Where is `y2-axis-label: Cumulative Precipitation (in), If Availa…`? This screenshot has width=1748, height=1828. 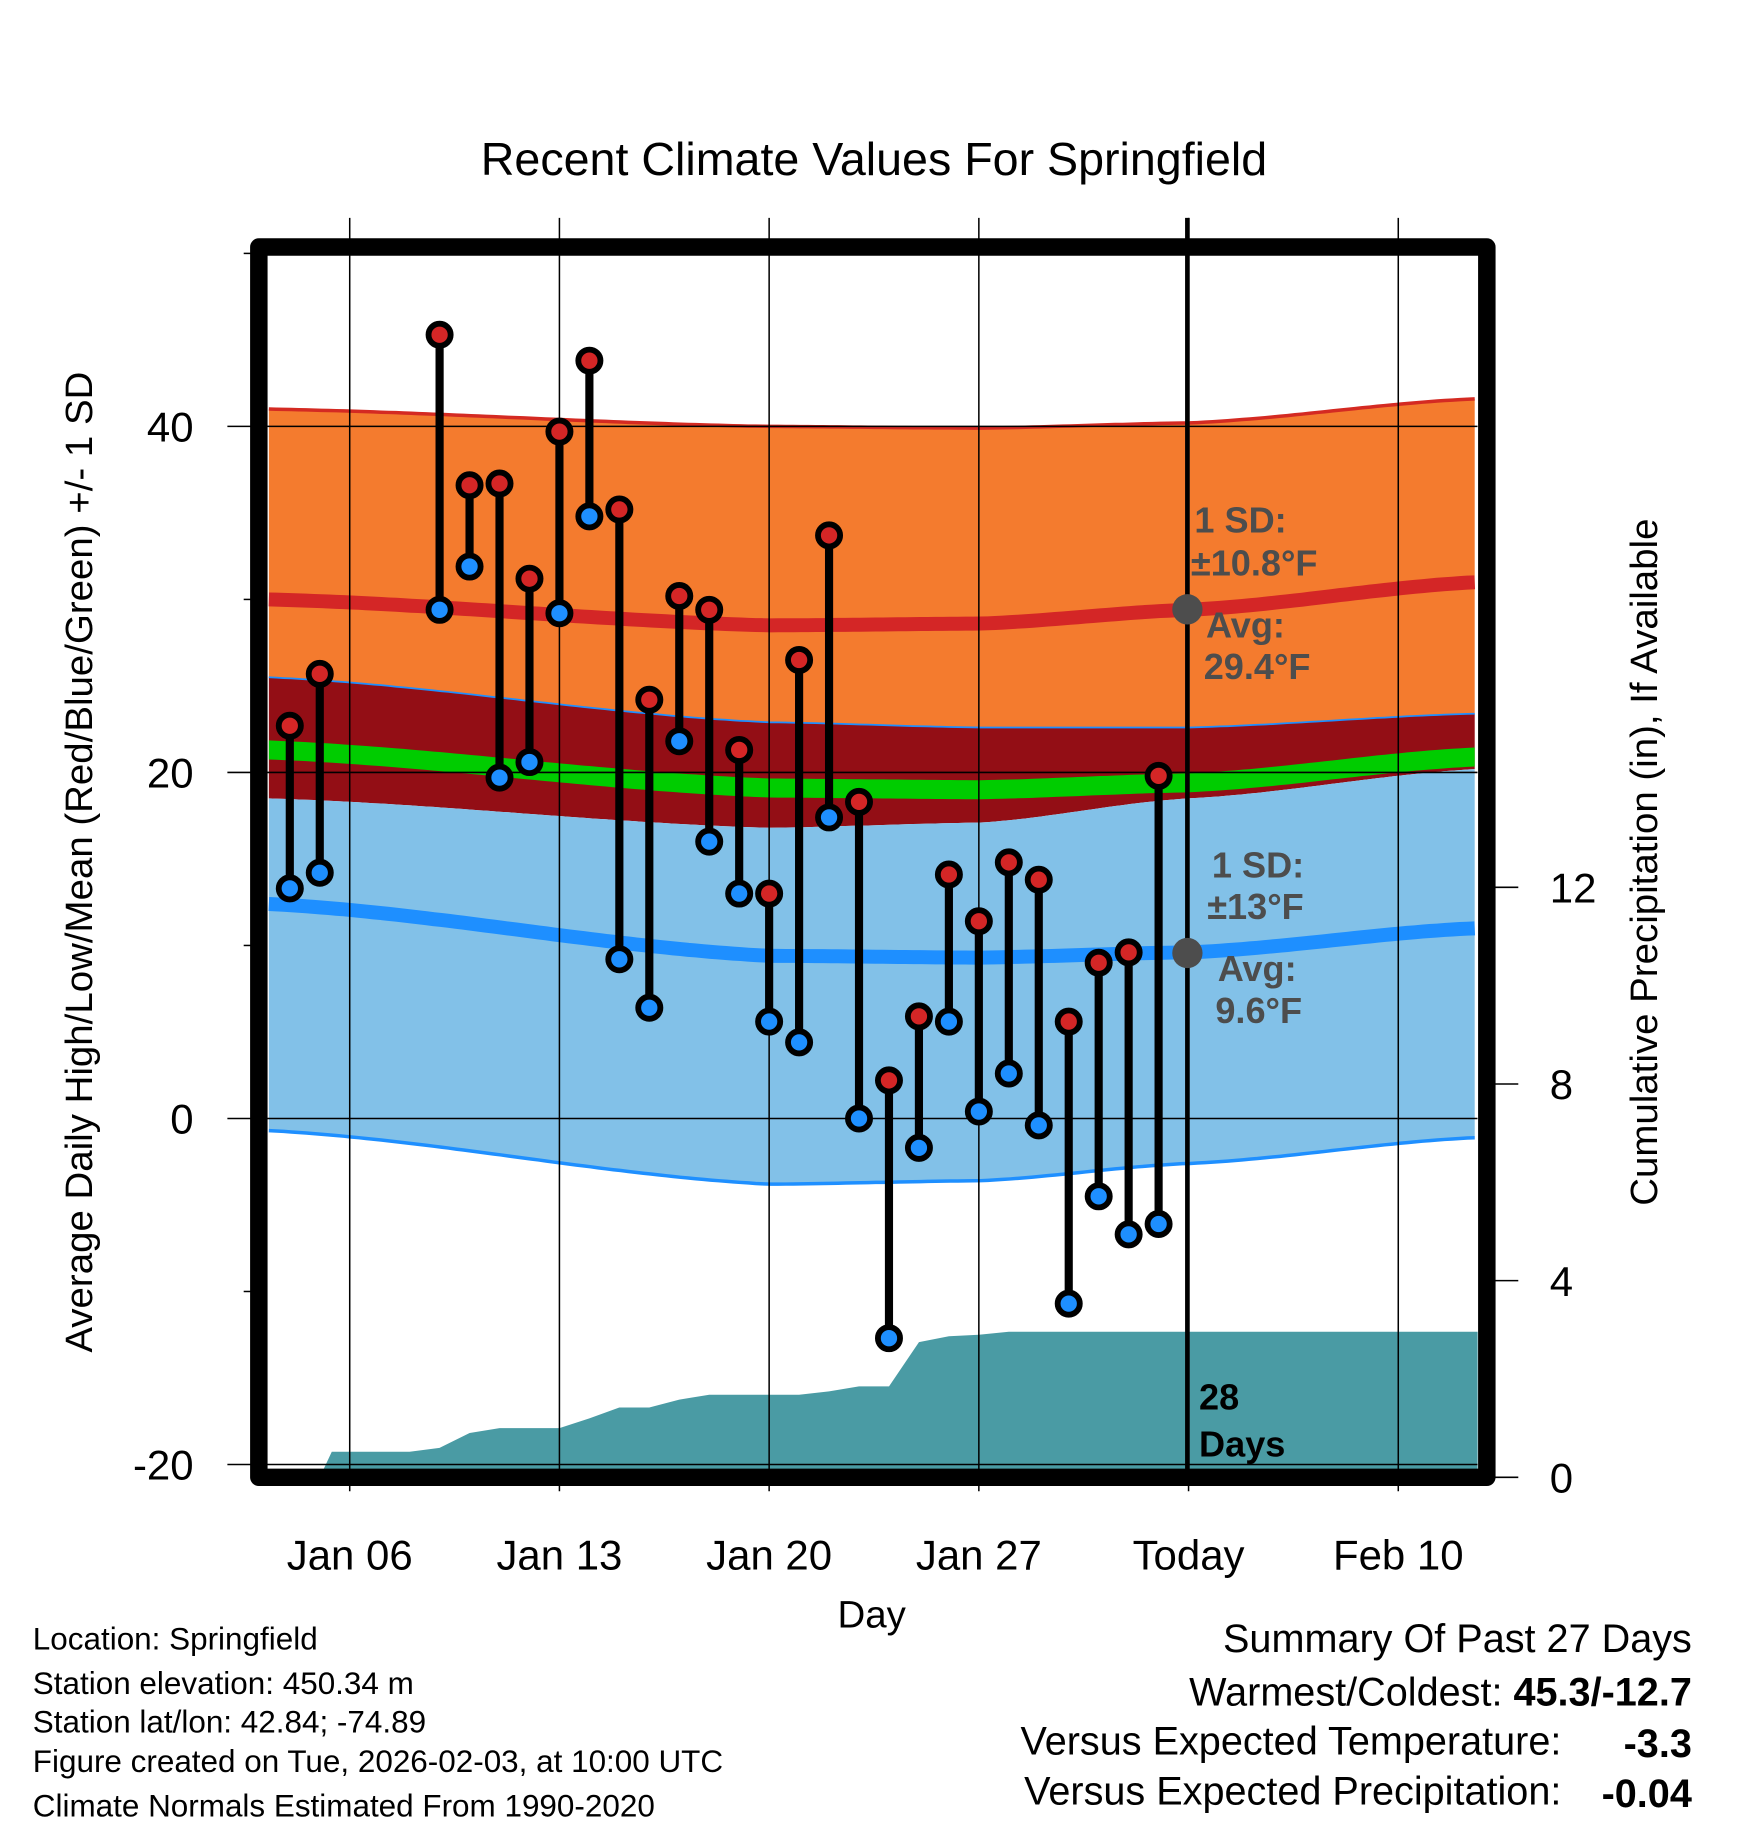
y2-axis-label: Cumulative Precipitation (in), If Availa… is located at coordinates (1644, 862).